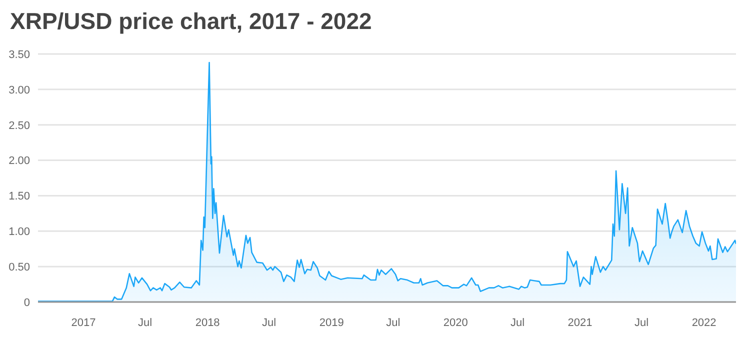  Describe the element at coordinates (191, 21) in the screenshot. I see `chart-title: XRP/USD price chart, 2017 - 2022` at that location.